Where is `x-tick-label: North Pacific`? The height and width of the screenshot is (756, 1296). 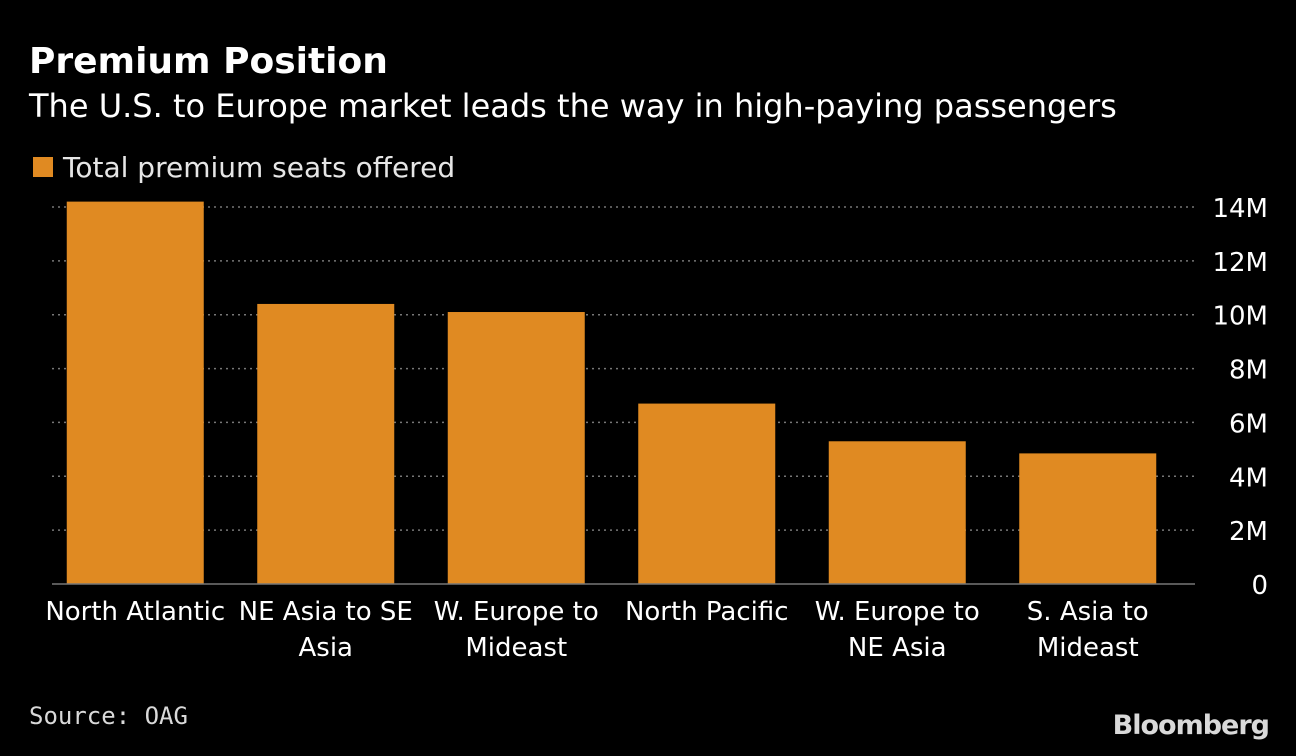
x-tick-label: North Pacific is located at coordinates (707, 612).